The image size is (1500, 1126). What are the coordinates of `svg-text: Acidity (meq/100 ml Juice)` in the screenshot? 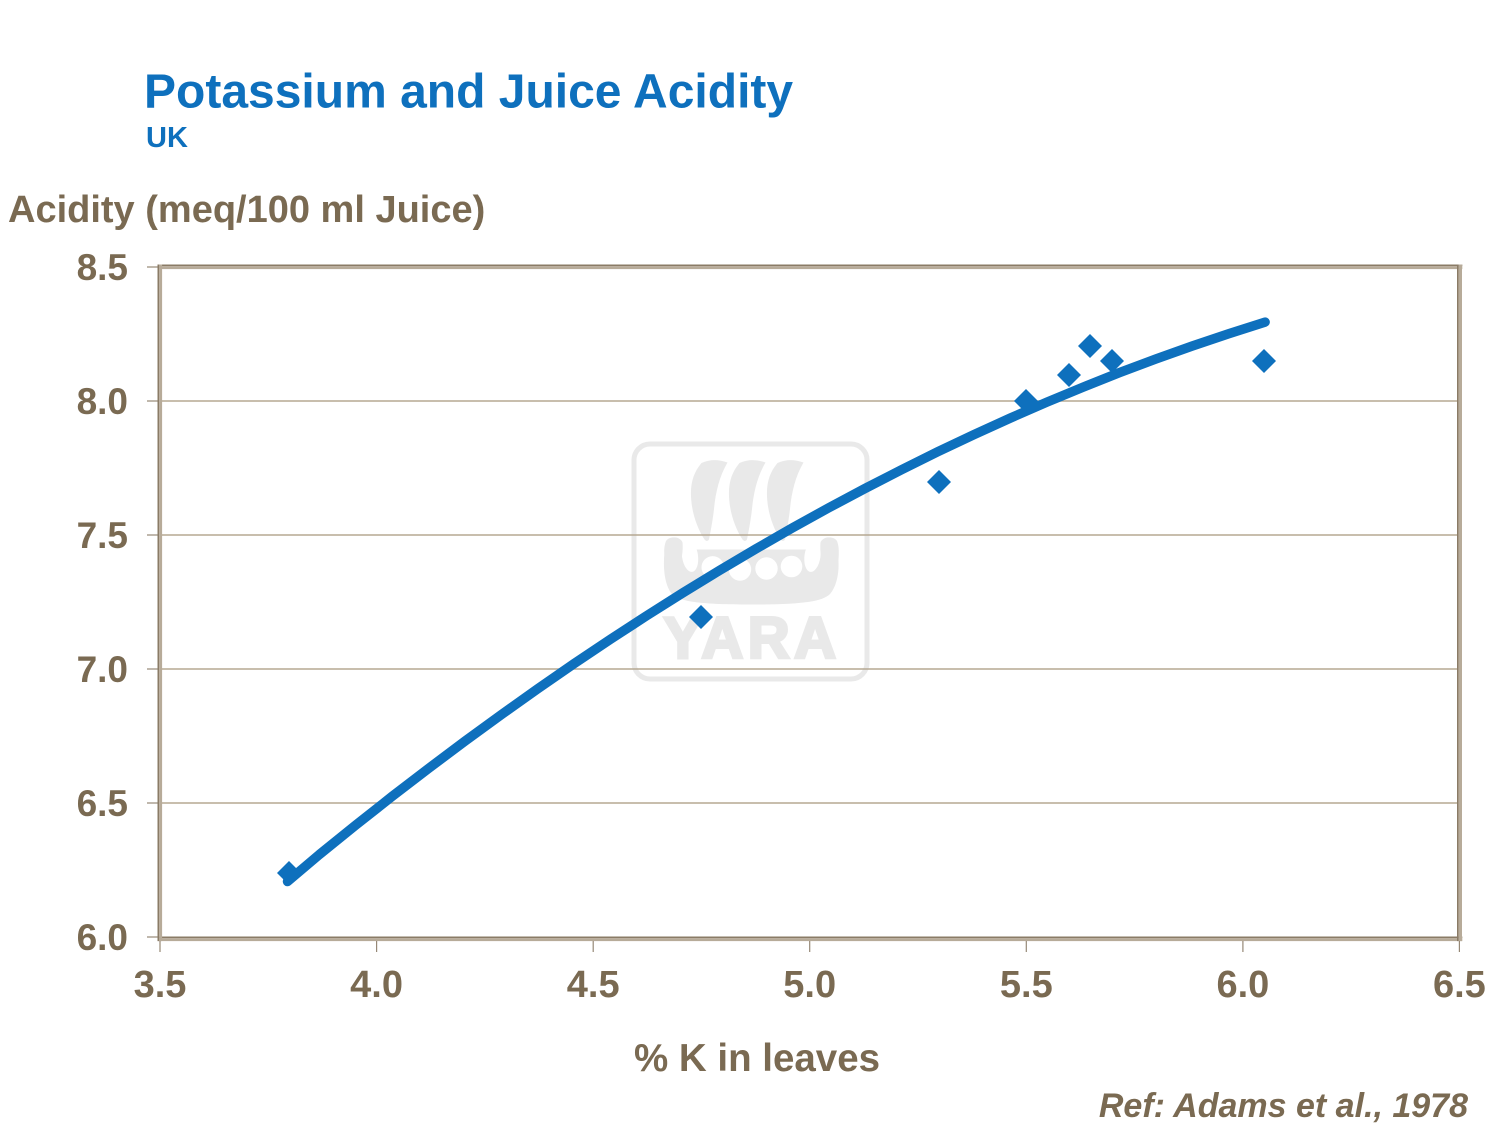 It's located at (246, 210).